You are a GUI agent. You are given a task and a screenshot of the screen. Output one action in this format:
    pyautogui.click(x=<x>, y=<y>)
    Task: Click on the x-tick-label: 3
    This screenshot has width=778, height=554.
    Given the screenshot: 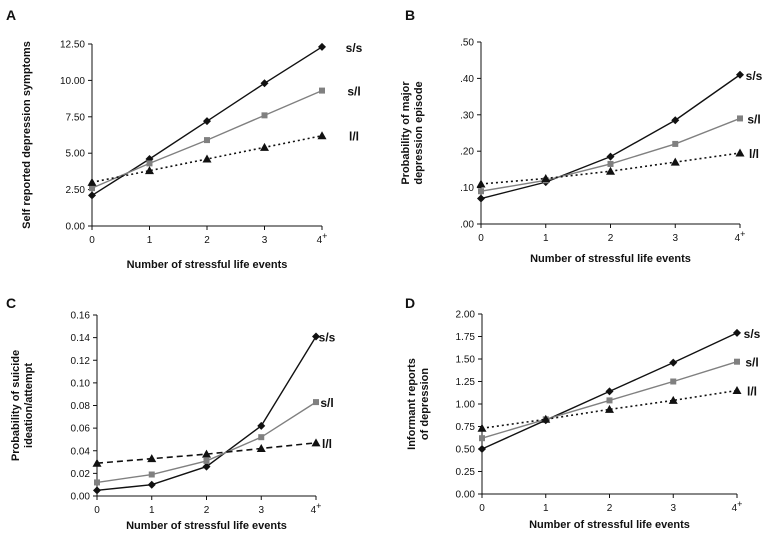 What is the action you would take?
    pyautogui.click(x=673, y=508)
    